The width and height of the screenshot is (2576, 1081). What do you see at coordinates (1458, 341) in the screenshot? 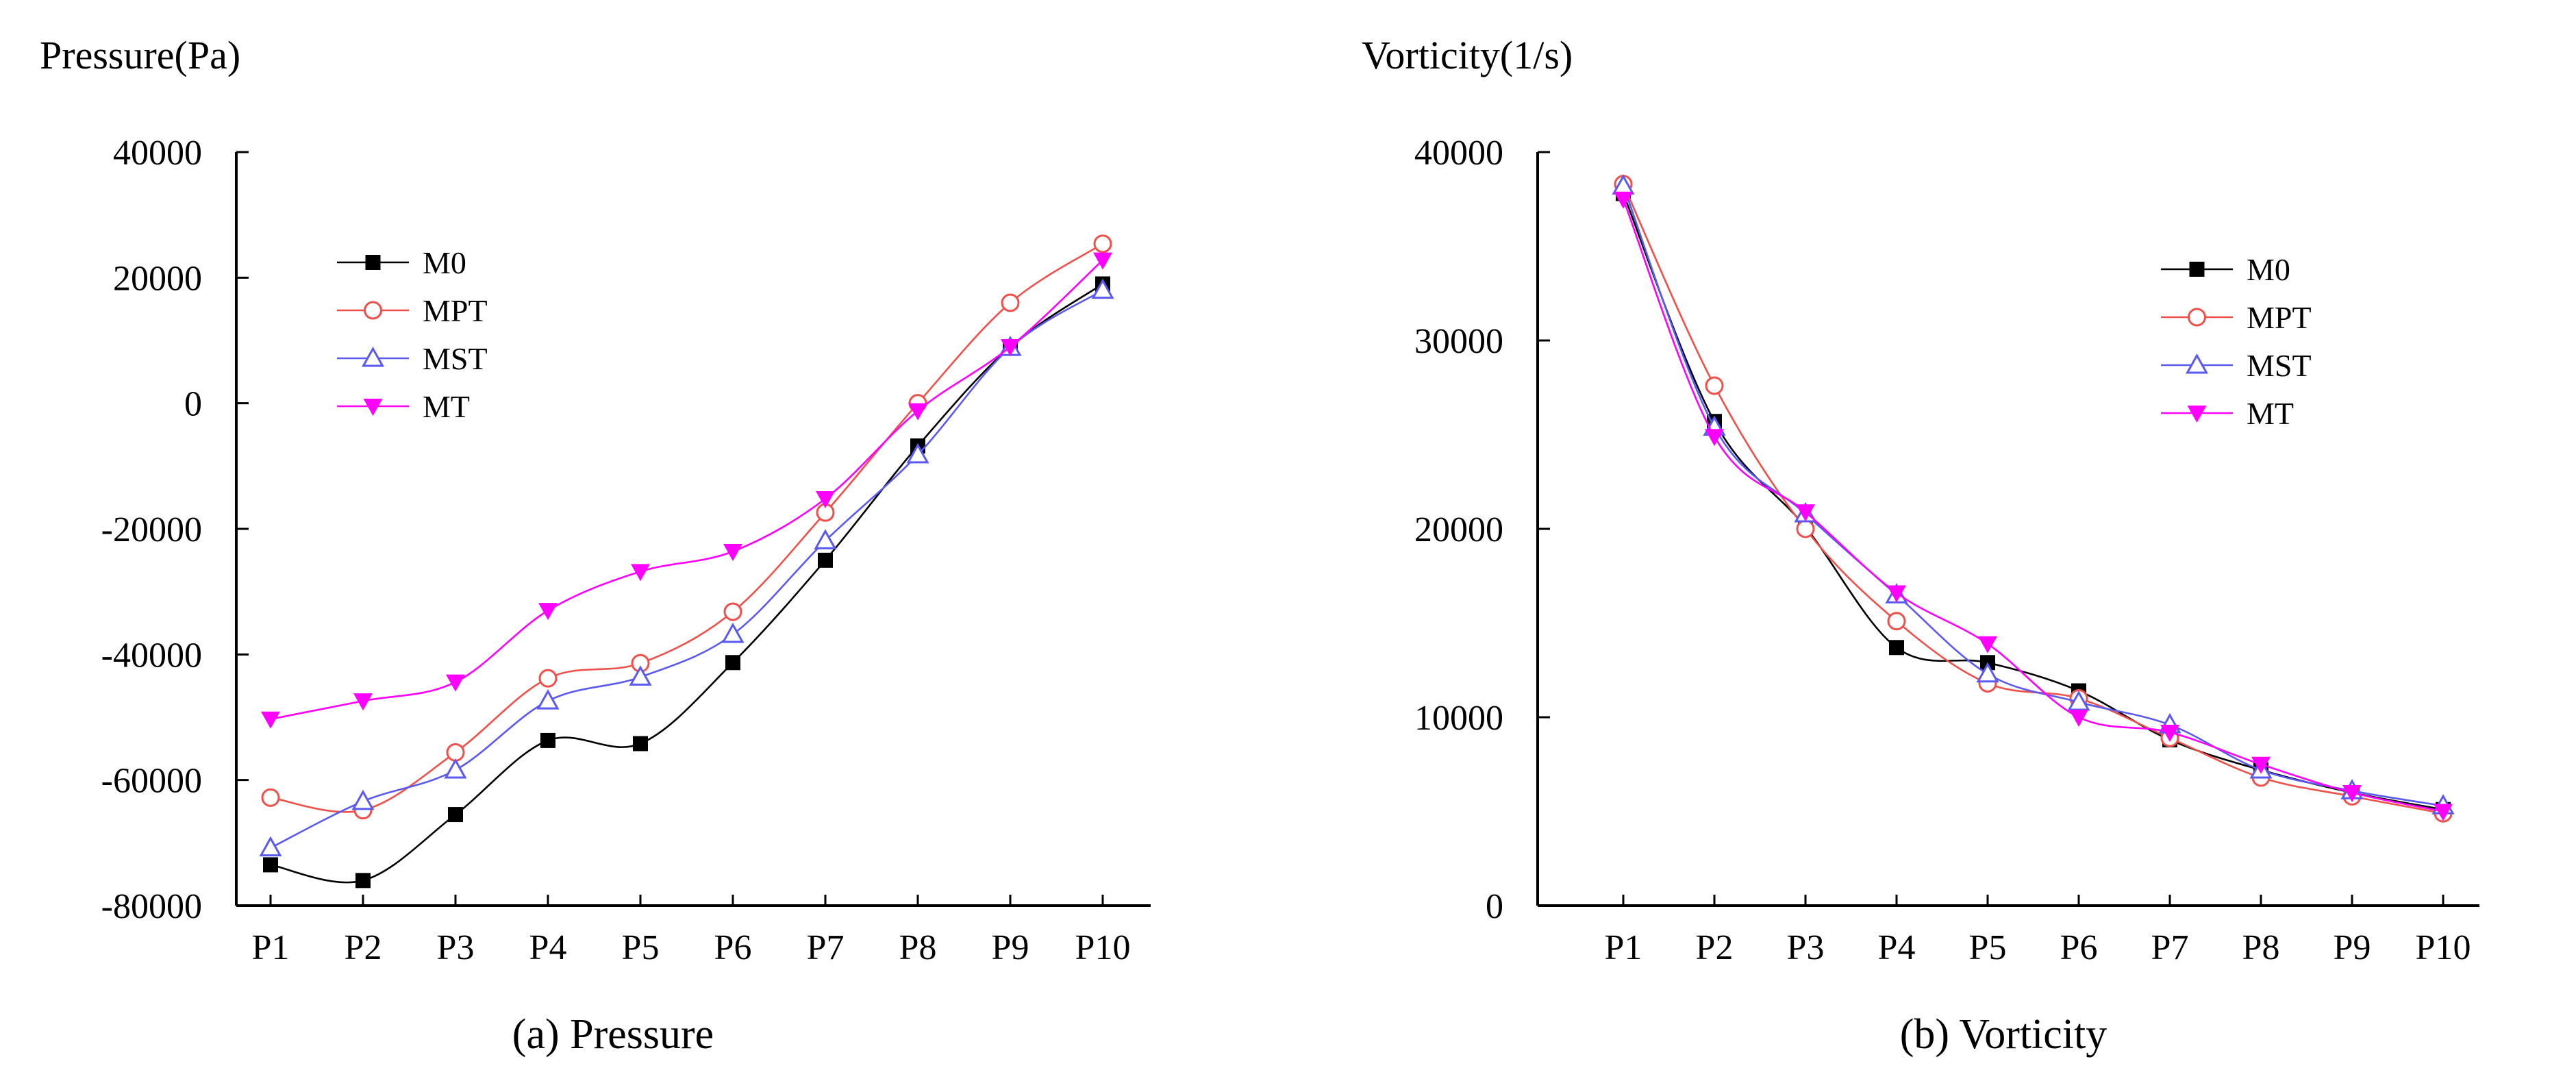
I see `y-tick-label: 30000` at bounding box center [1458, 341].